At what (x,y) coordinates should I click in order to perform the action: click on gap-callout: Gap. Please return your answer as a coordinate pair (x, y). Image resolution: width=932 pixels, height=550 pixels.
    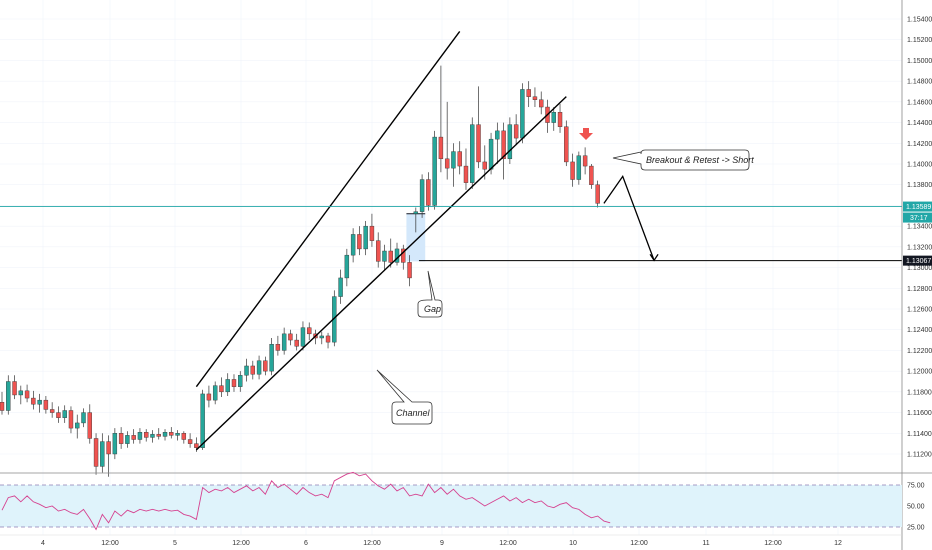
    Looking at the image, I should click on (430, 294).